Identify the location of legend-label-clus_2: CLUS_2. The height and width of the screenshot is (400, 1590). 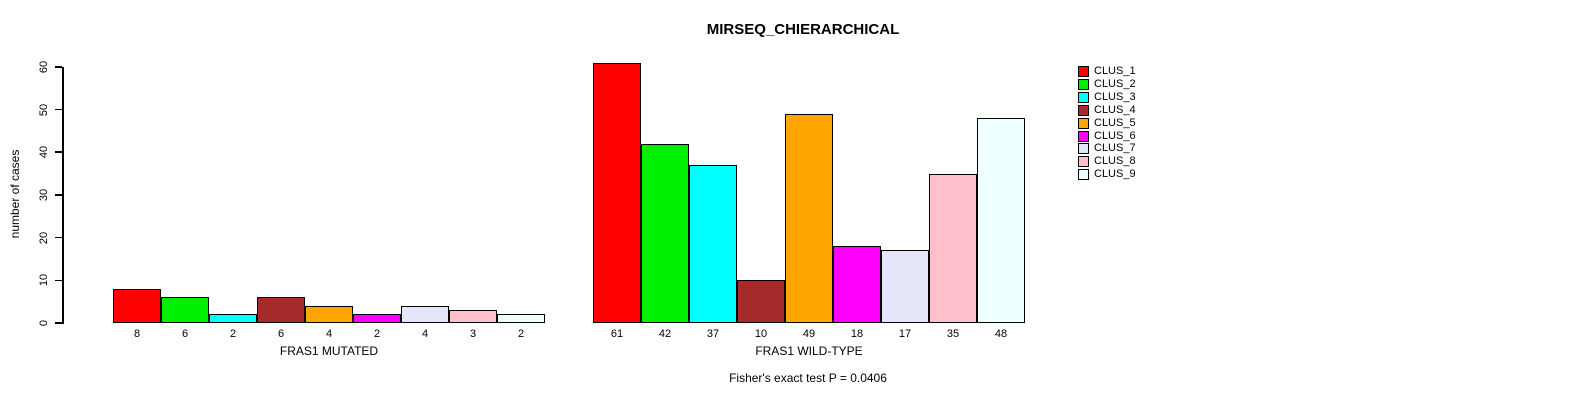
(1115, 83).